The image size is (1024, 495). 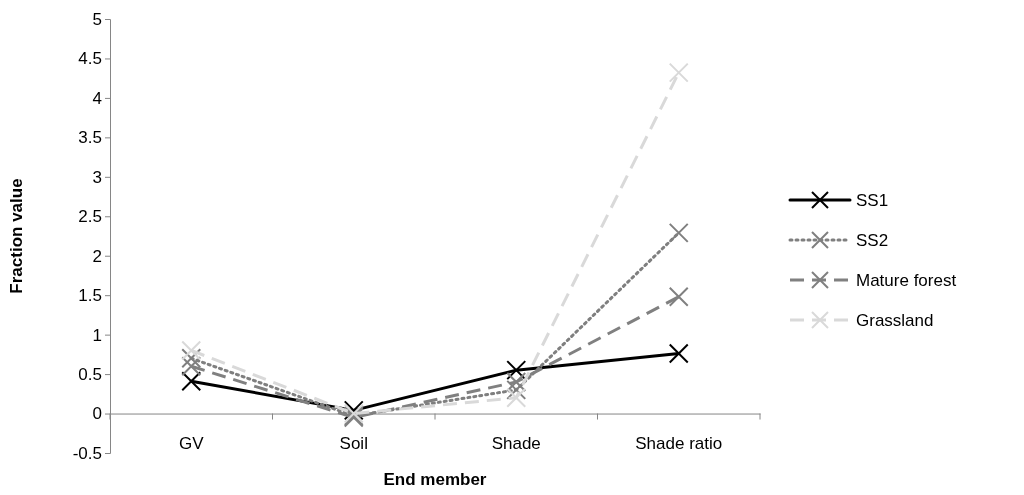 What do you see at coordinates (90, 296) in the screenshot?
I see `y-tick-label: 1.5` at bounding box center [90, 296].